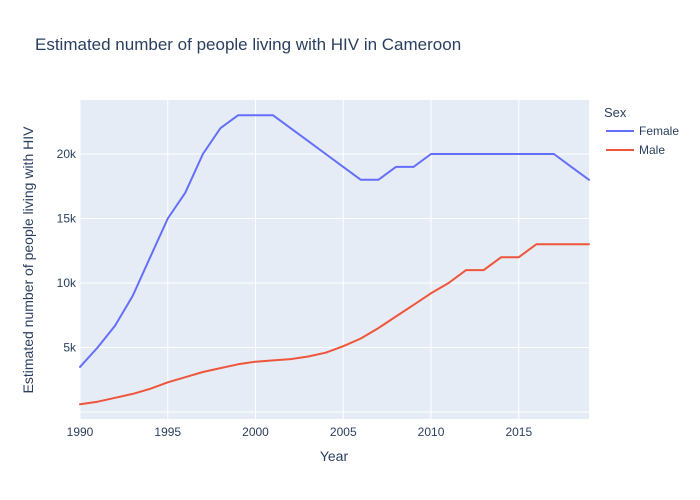 Image resolution: width=700 pixels, height=500 pixels. Describe the element at coordinates (659, 131) in the screenshot. I see `legend-label-female: Female` at that location.